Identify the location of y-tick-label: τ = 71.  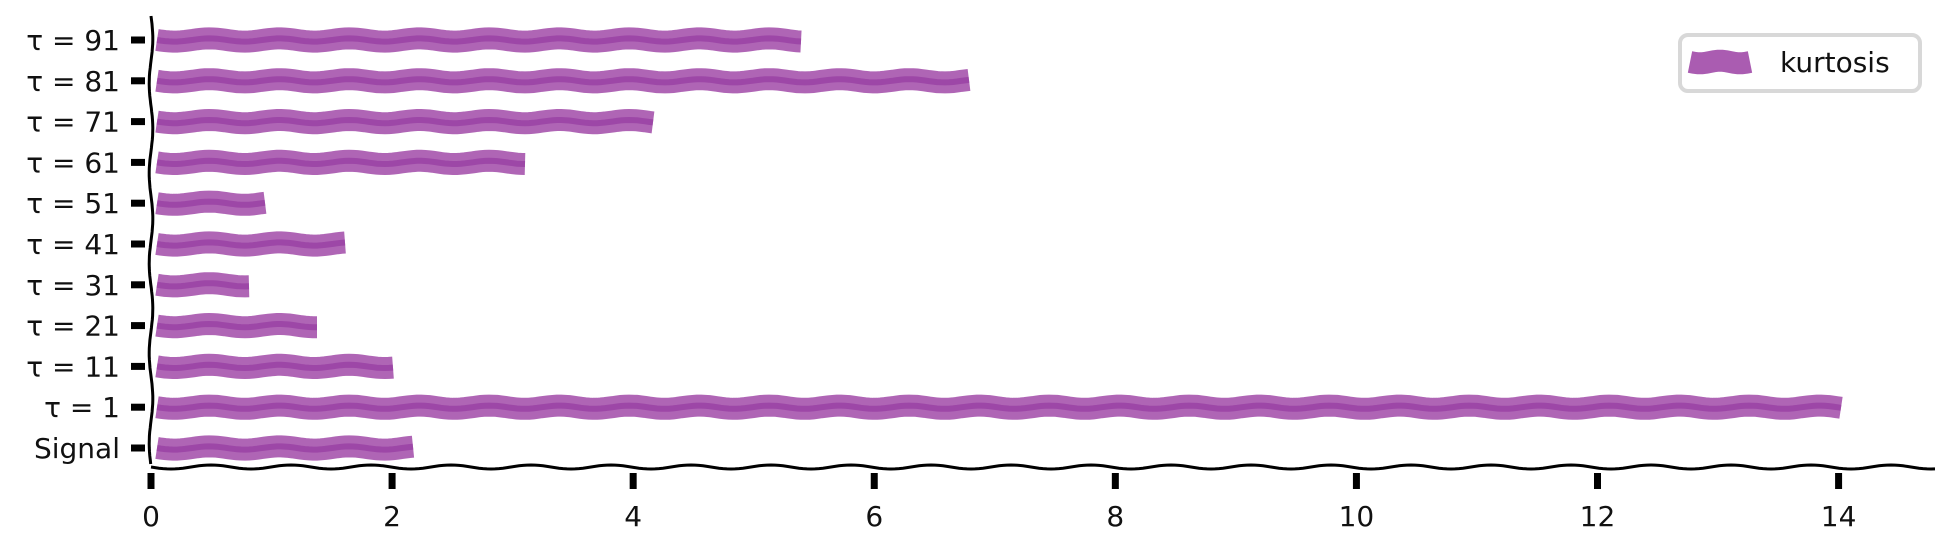
(73, 122).